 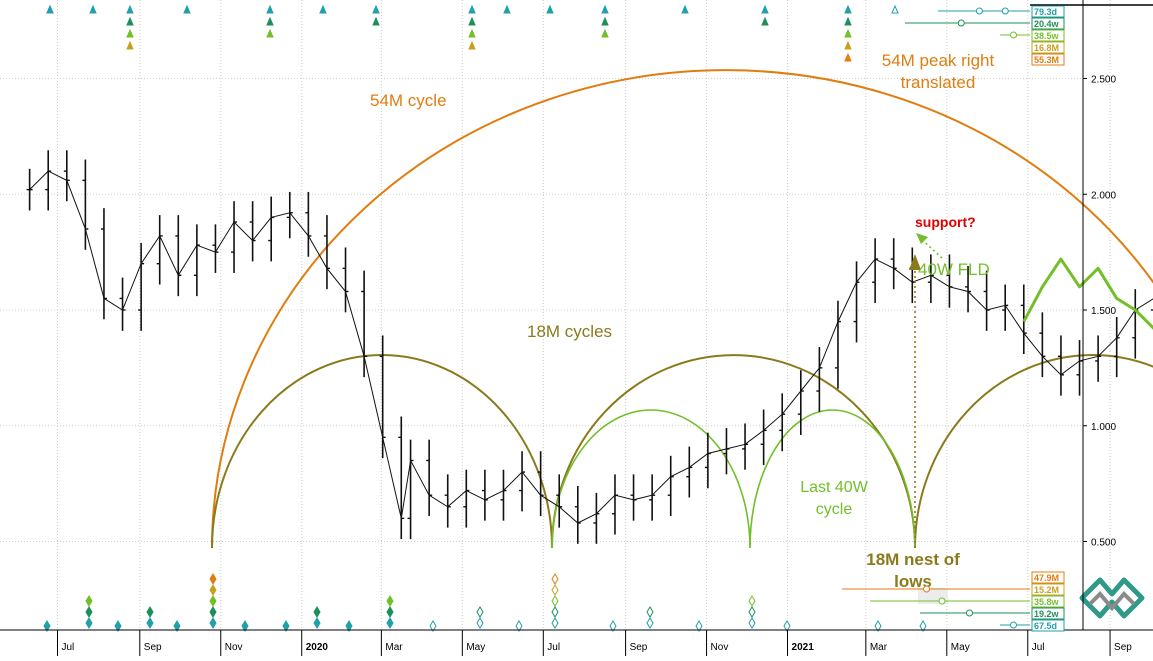 I want to click on logo-icon, so click(x=1112, y=598).